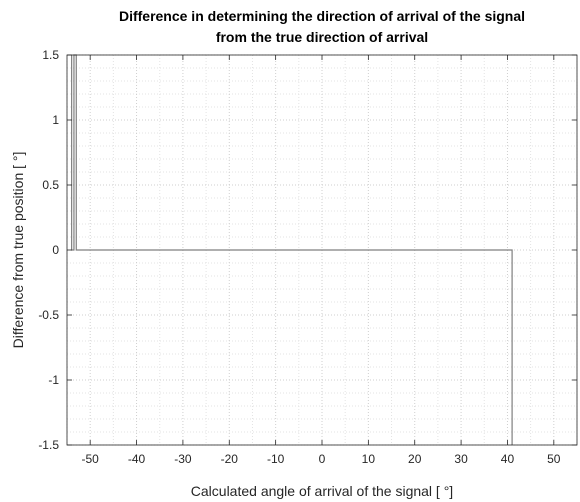 The height and width of the screenshot is (502, 580). Describe the element at coordinates (369, 459) in the screenshot. I see `x-tick-label: 10` at that location.